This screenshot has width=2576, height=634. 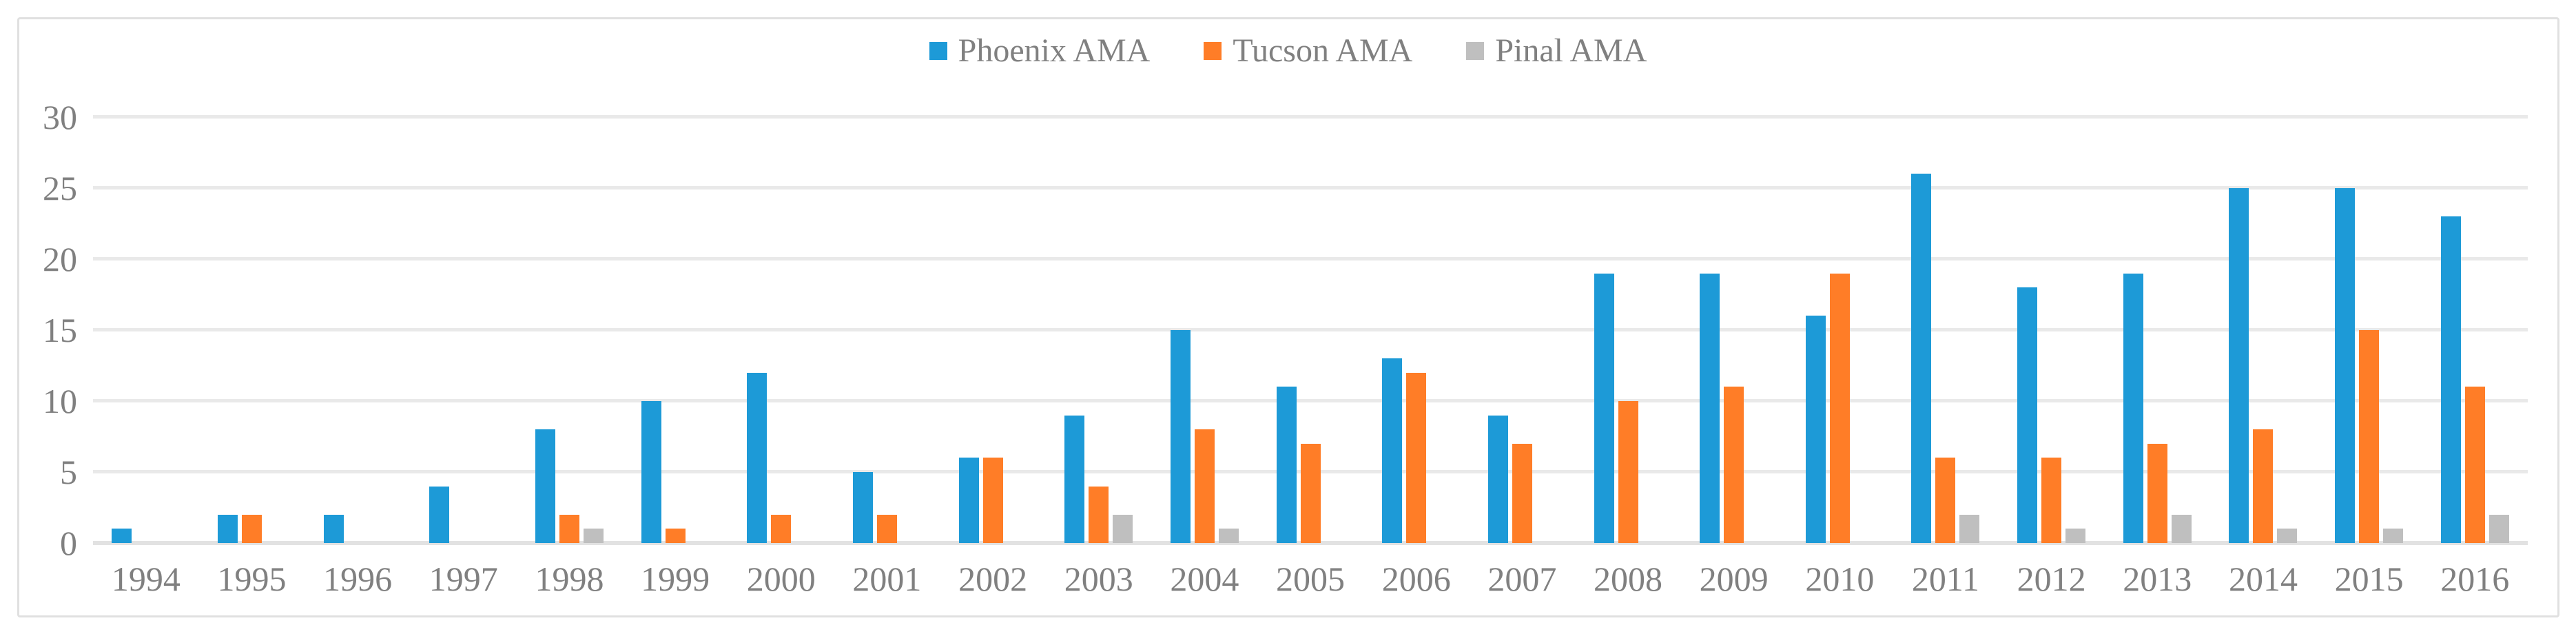 What do you see at coordinates (1498, 479) in the screenshot?
I see `bar-phoenix-ama-2007` at bounding box center [1498, 479].